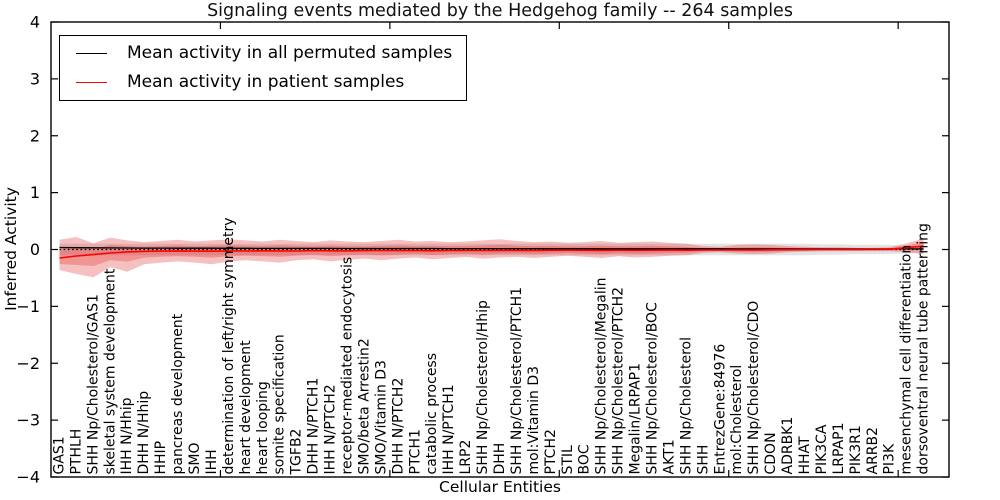 This screenshot has height=500, width=1000. What do you see at coordinates (517, 381) in the screenshot?
I see `x-category-label: SHH Np/Cholesterol/PTCH1` at bounding box center [517, 381].